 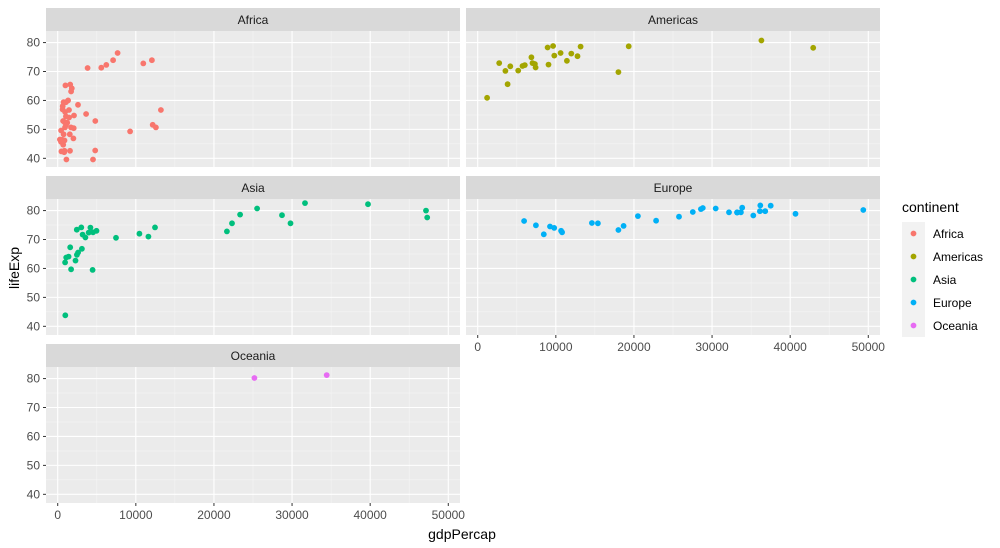 What do you see at coordinates (933, 233) in the screenshot?
I see `legend-item-africa: Africa` at bounding box center [933, 233].